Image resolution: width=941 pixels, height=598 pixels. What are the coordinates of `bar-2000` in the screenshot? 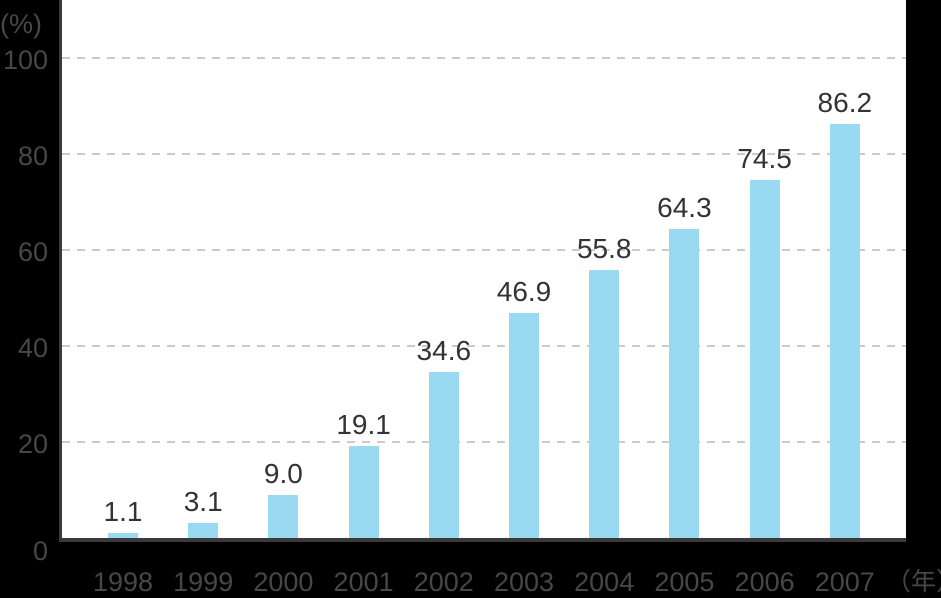 It's located at (283, 516).